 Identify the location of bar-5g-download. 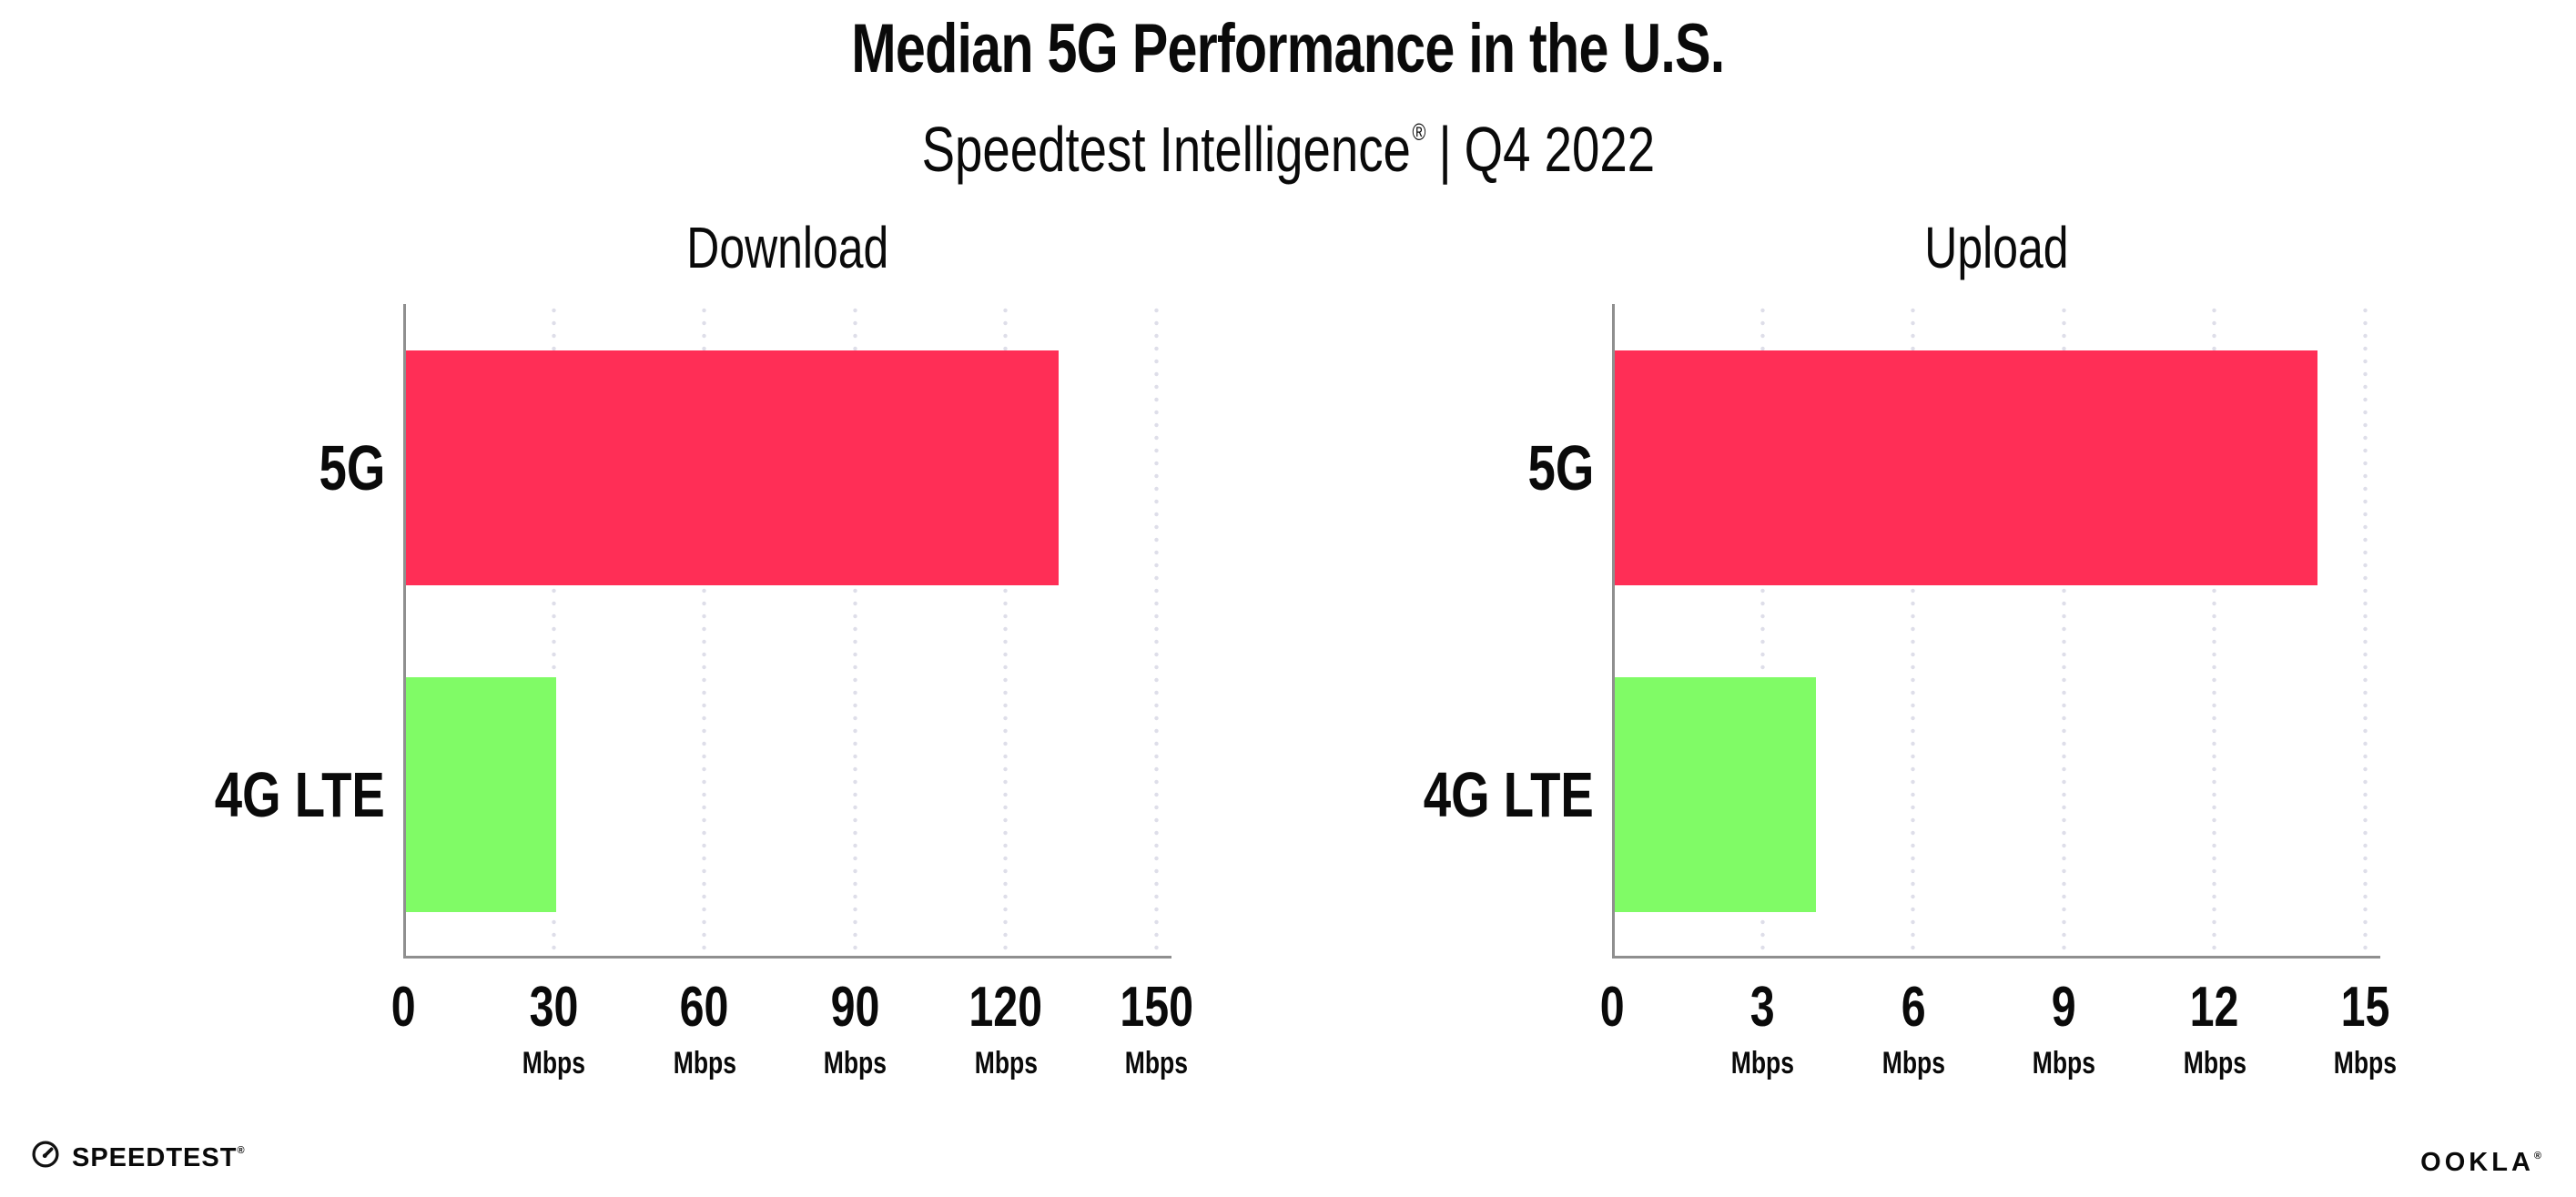
(733, 467).